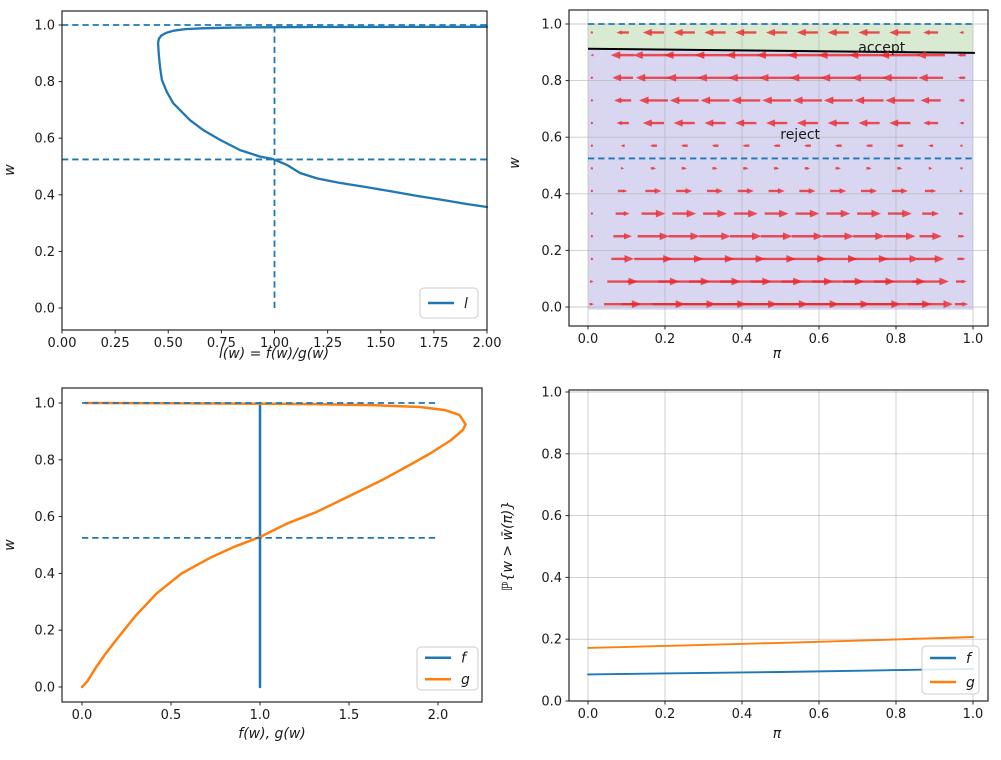  What do you see at coordinates (464, 659) in the screenshot?
I see `legend-entry-label: f` at bounding box center [464, 659].